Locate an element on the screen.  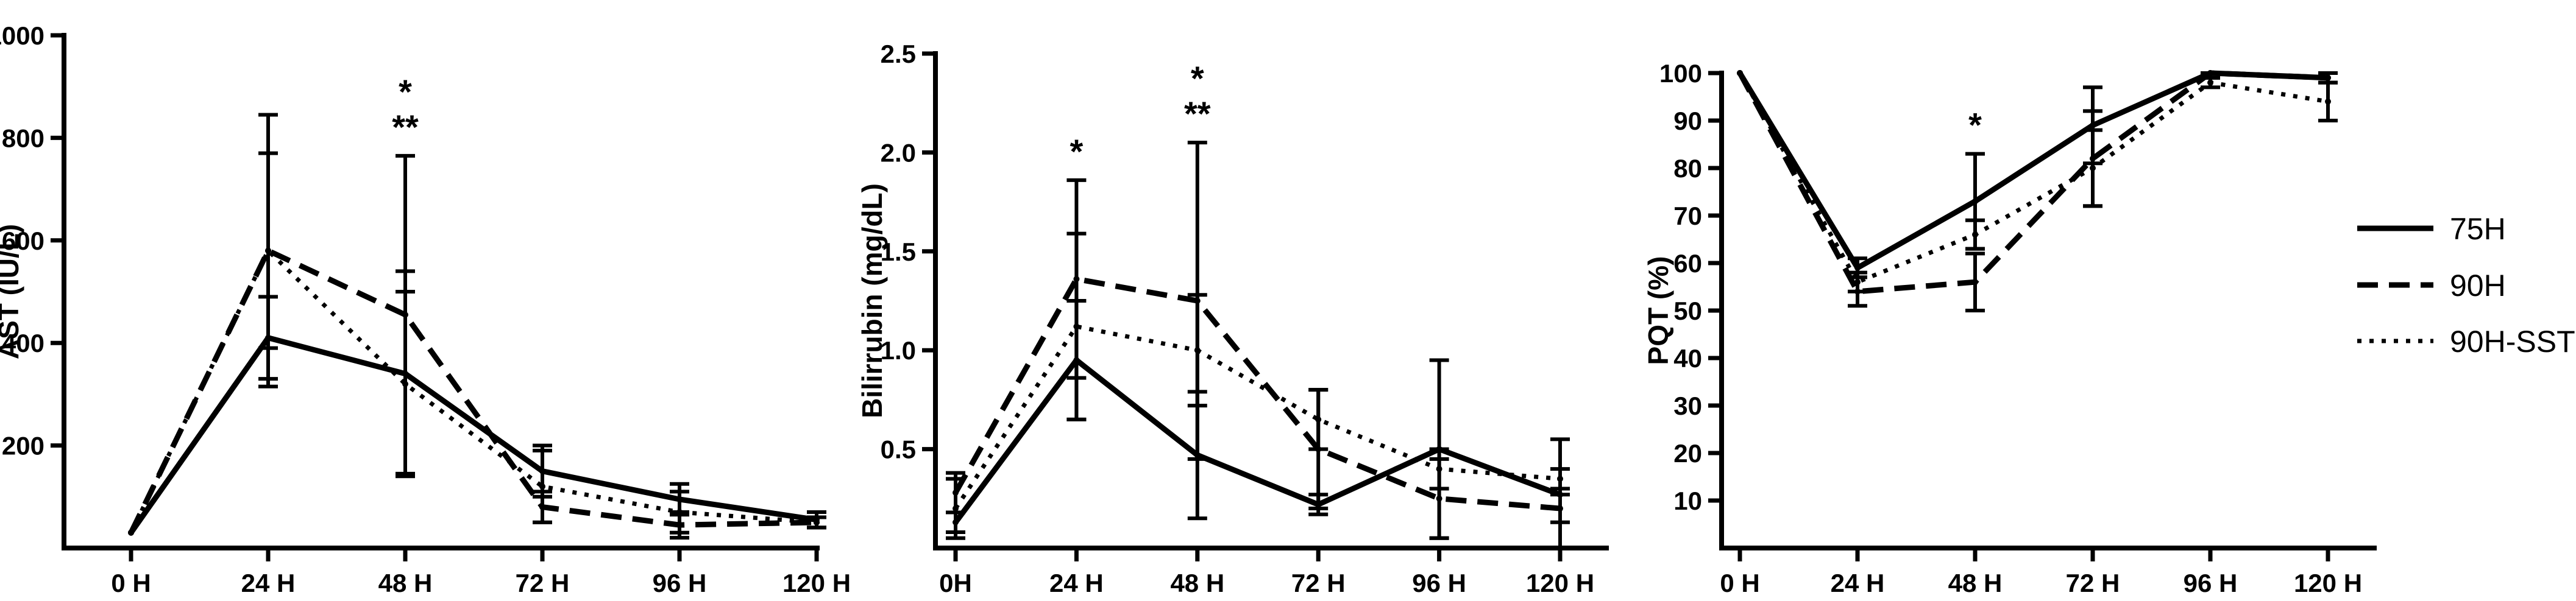
ast-y-axis-title: AST (IU/L) is located at coordinates (12, 292).